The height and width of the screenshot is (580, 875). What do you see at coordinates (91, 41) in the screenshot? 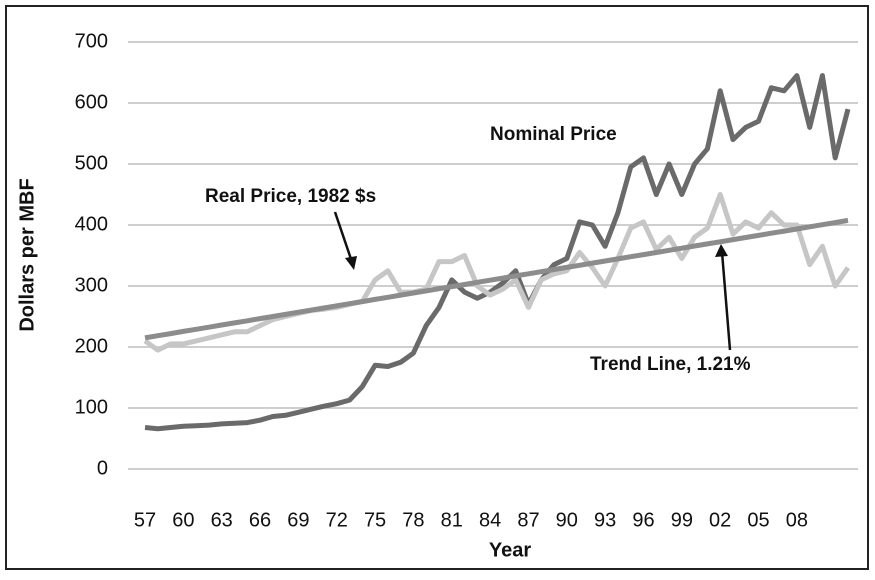
I see `y-tick-label: 700` at bounding box center [91, 41].